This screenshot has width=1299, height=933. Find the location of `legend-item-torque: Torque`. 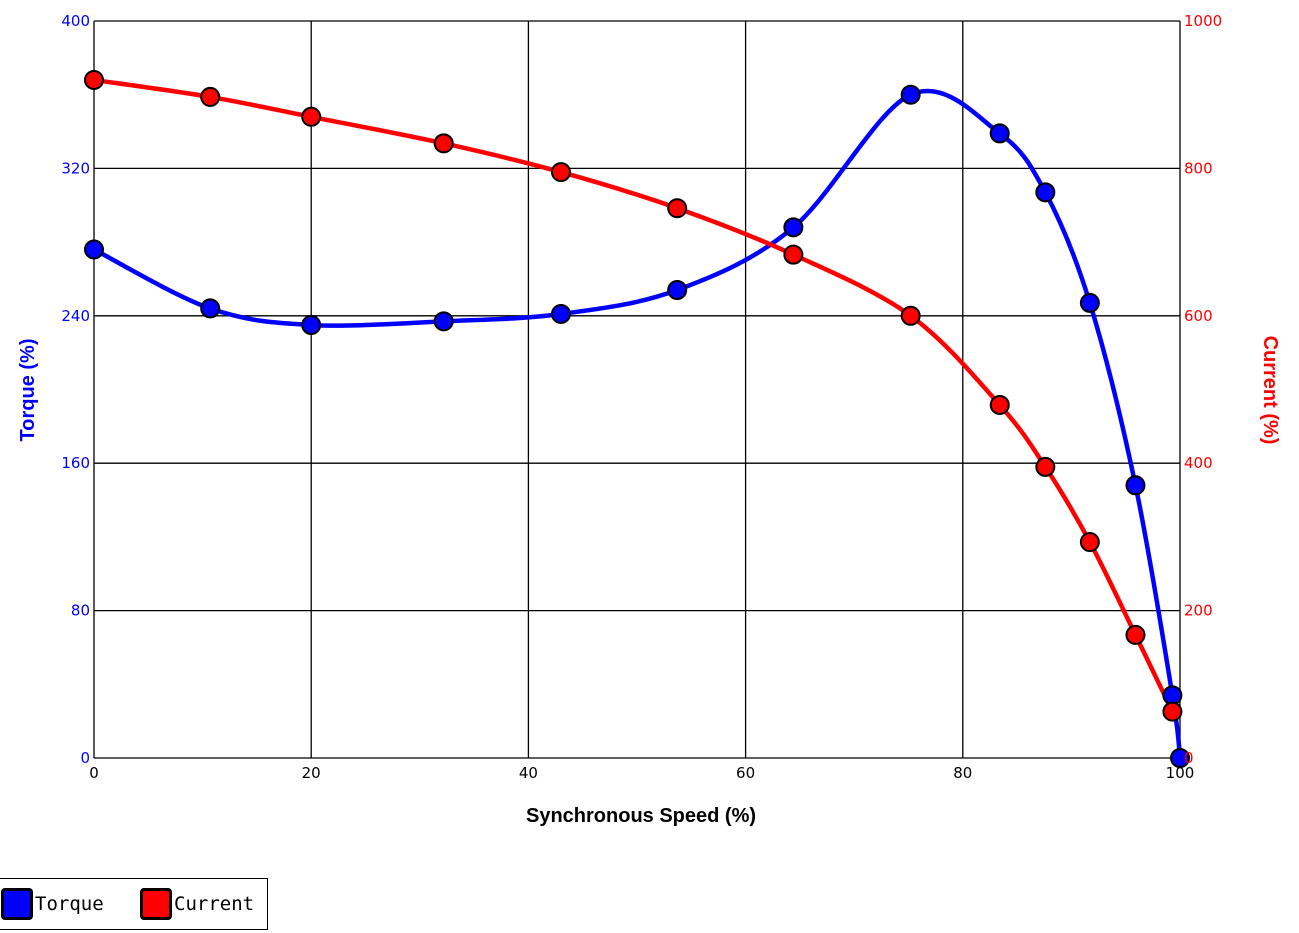

legend-item-torque: Torque is located at coordinates (52, 904).